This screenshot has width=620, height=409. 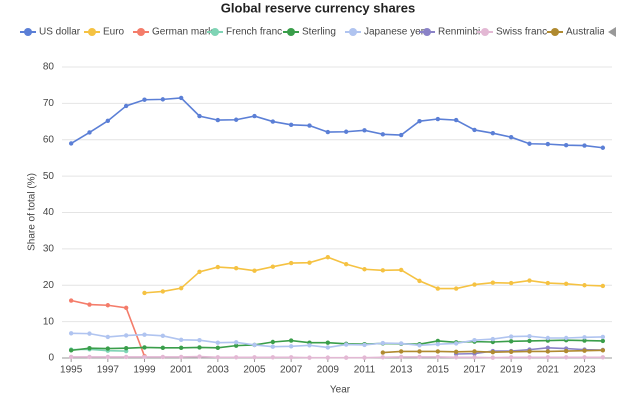 What do you see at coordinates (548, 370) in the screenshot?
I see `x-tick-label: 2021` at bounding box center [548, 370].